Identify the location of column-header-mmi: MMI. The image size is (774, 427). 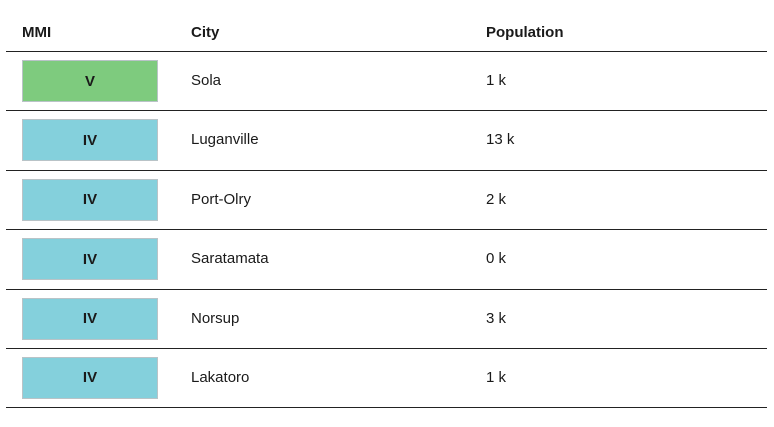
(37, 32).